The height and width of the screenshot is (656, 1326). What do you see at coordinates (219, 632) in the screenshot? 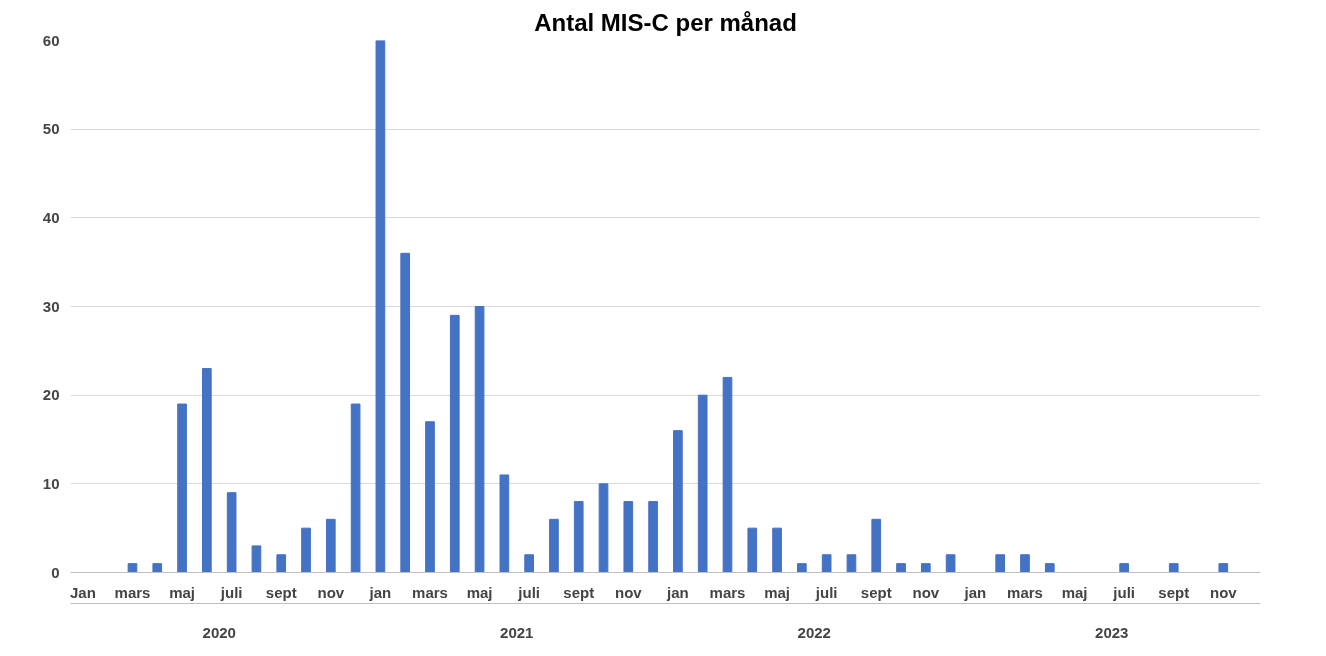
I see `text: 2020` at bounding box center [219, 632].